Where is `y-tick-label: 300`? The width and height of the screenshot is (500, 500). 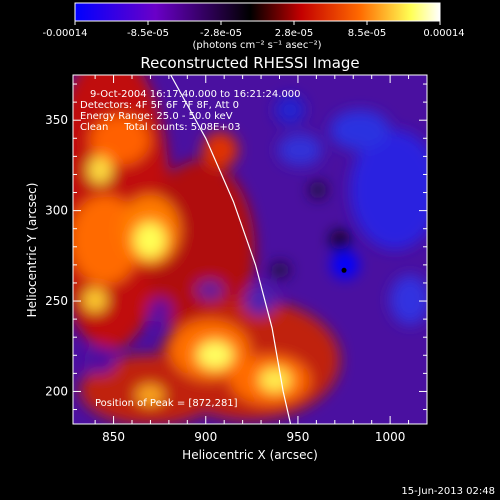 y-tick-label: 300 is located at coordinates (56, 211).